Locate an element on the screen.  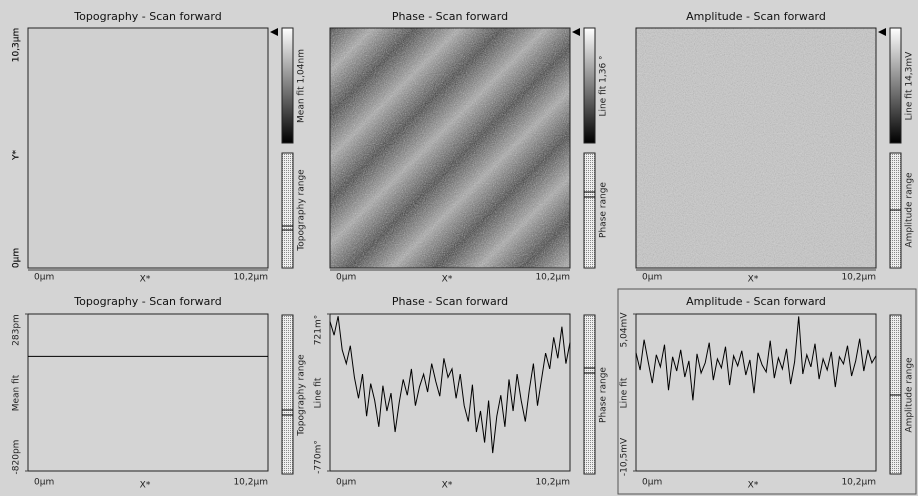
y-tick-label: -10,5mV is located at coordinates (625, 456).